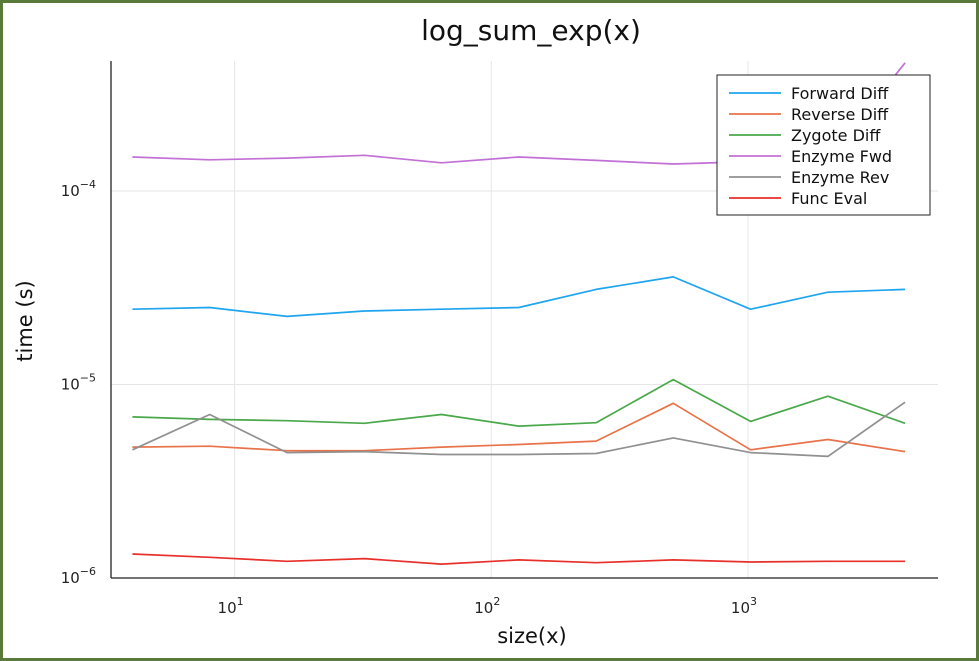  I want to click on x-tick-label: 10³, so click(744, 606).